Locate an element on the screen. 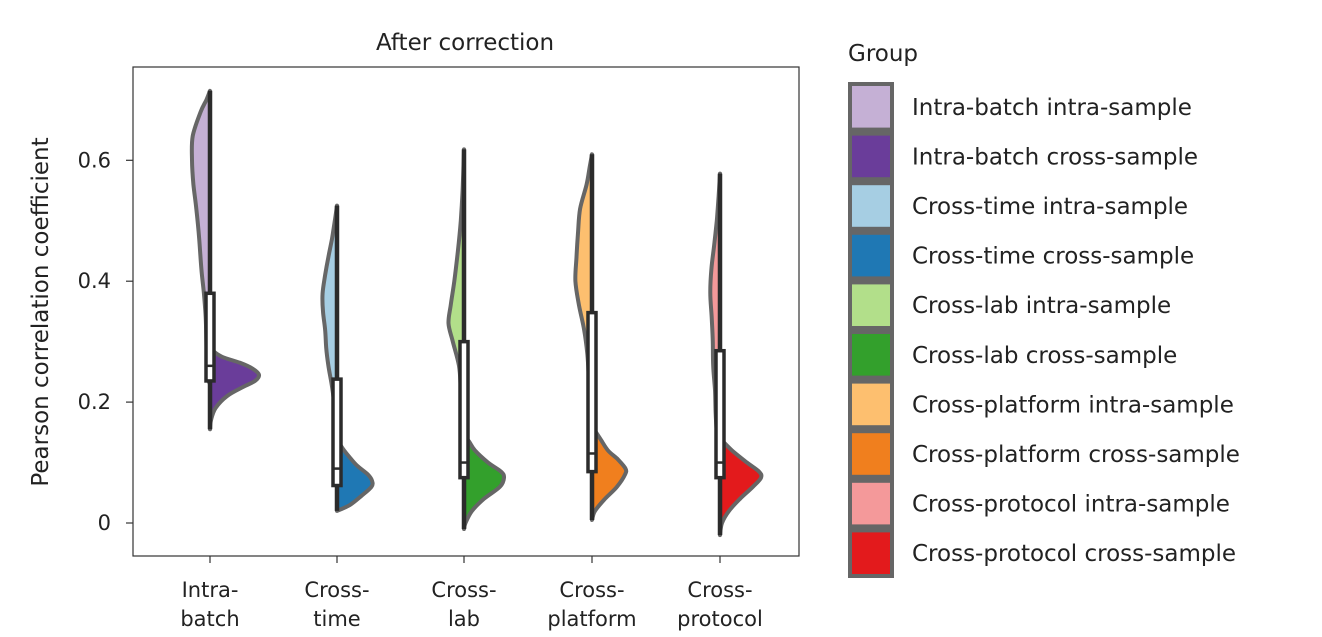 The width and height of the screenshot is (1322, 637). y-tick-label: 0.4 is located at coordinates (94, 281).